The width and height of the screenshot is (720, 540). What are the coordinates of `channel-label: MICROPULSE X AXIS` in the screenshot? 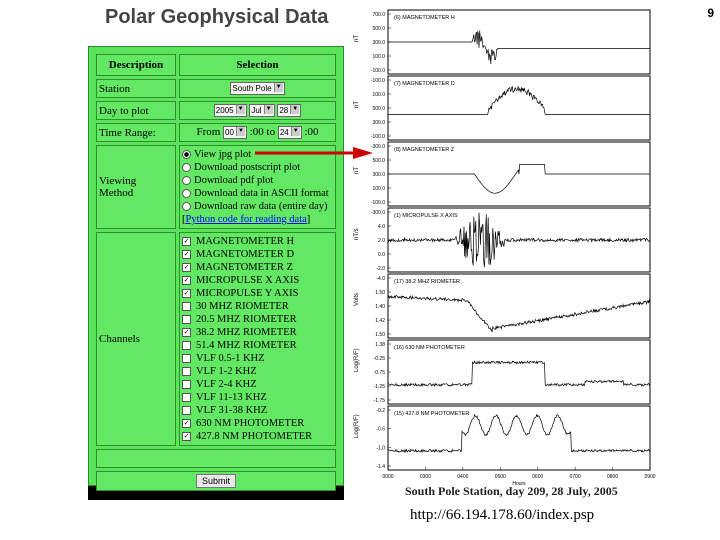 It's located at (248, 280).